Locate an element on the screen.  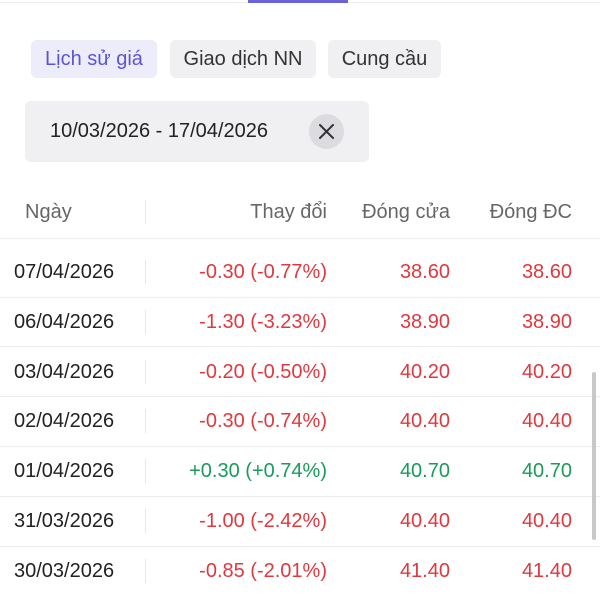
column-header: Thay đổi is located at coordinates (288, 212).